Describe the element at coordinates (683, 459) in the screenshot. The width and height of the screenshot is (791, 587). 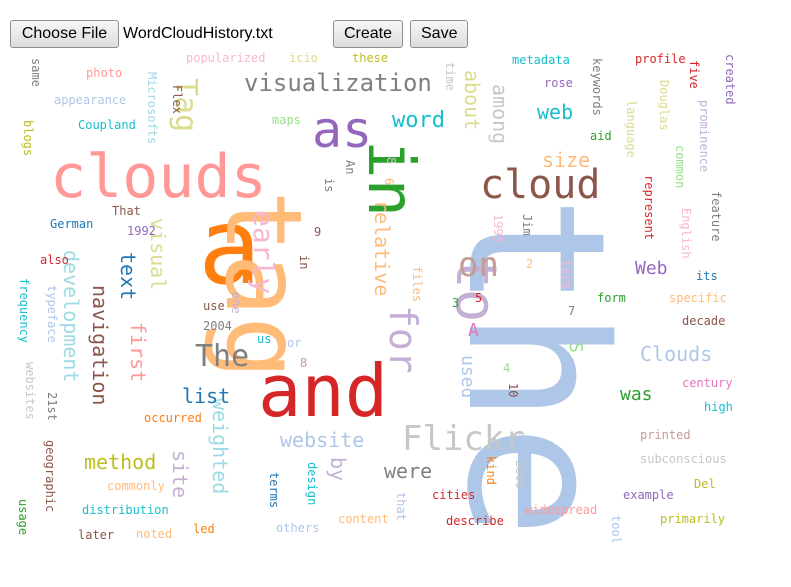
I see `word-subconscious: subconscious` at that location.